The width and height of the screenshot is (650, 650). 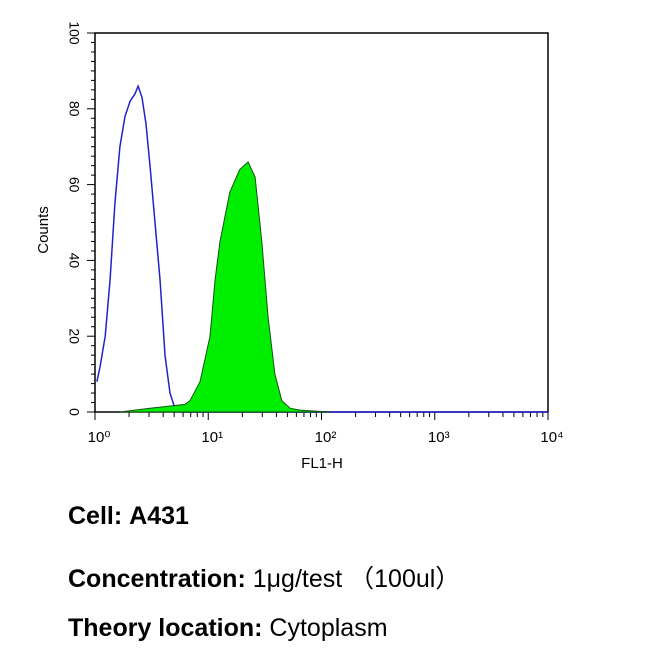 I want to click on y-axis-label: Counts, so click(x=43, y=230).